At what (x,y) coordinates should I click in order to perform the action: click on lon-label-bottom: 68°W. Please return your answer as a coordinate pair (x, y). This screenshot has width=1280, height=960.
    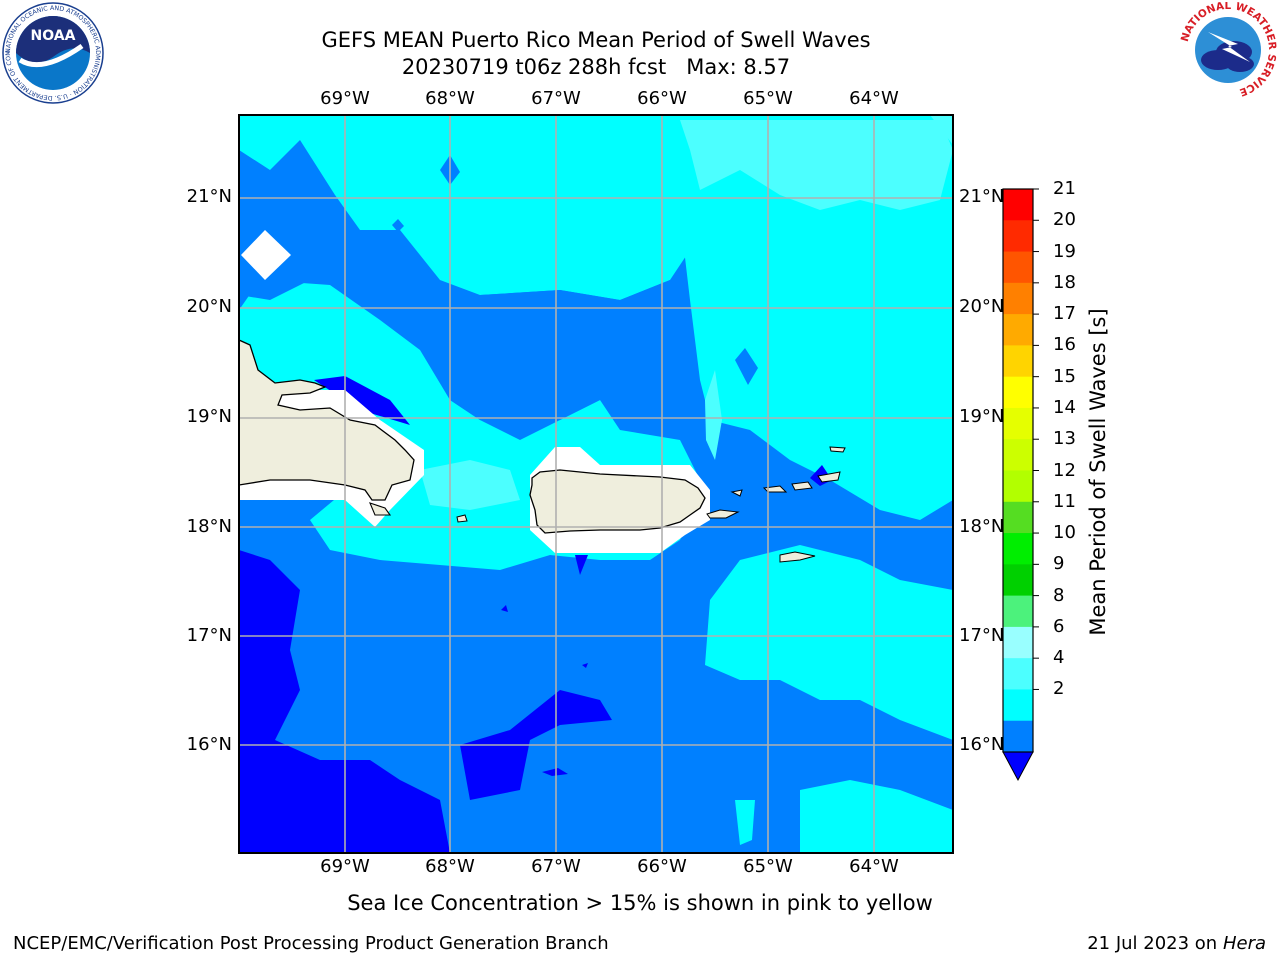
    Looking at the image, I should click on (450, 866).